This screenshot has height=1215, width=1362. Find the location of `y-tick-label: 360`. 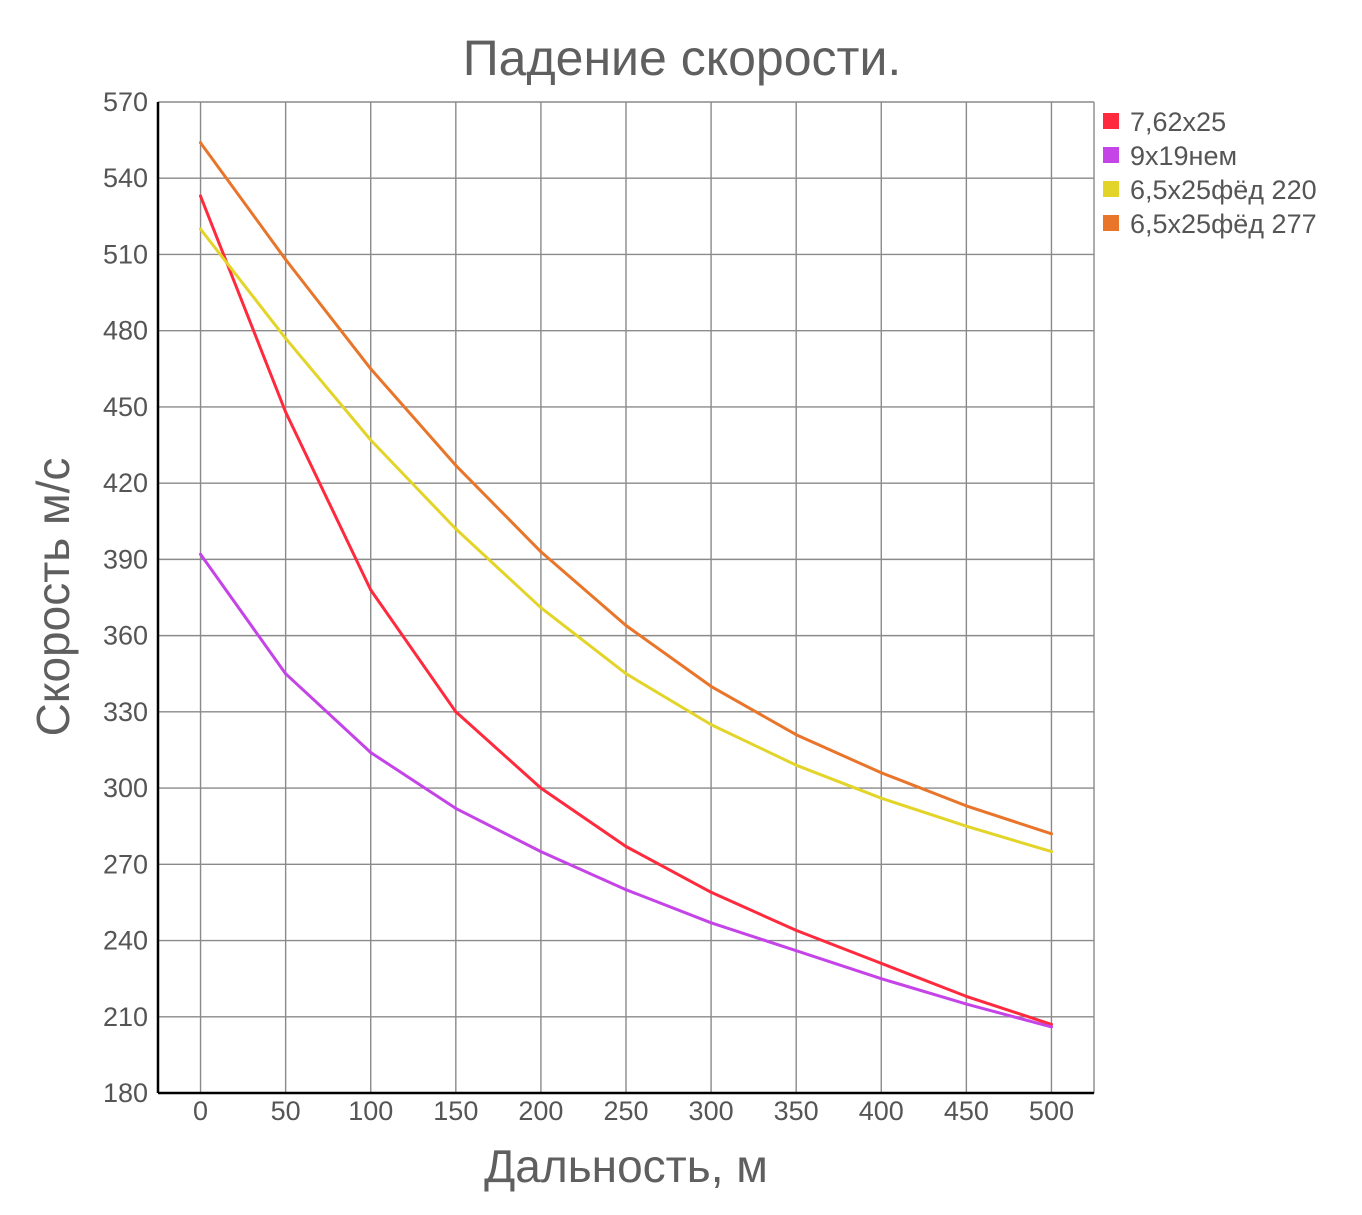

y-tick-label: 360 is located at coordinates (125, 636).